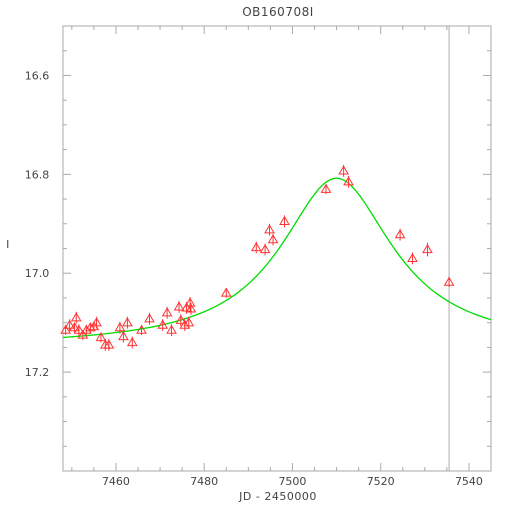 This screenshot has height=510, width=510. Describe the element at coordinates (469, 481) in the screenshot. I see `x-tick-label: 7540` at that location.